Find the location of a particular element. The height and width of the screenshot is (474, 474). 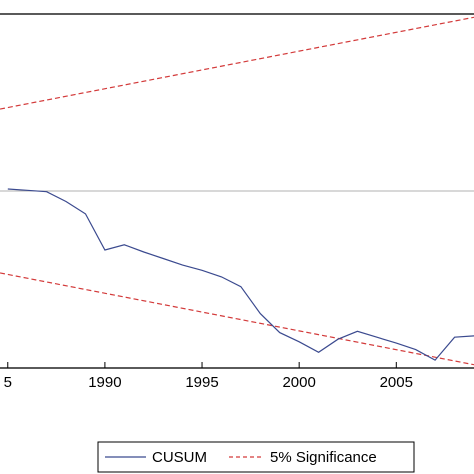

x-tick-label: 1990 is located at coordinates (104, 382).